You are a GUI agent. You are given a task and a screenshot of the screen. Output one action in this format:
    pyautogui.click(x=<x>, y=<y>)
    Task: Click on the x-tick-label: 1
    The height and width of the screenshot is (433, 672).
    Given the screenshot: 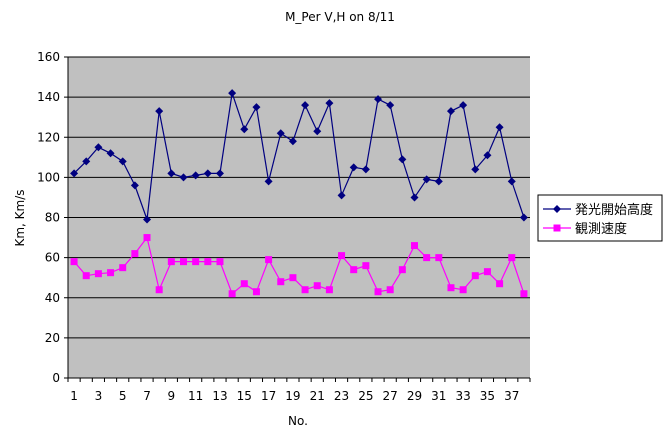 What is the action you would take?
    pyautogui.click(x=74, y=396)
    